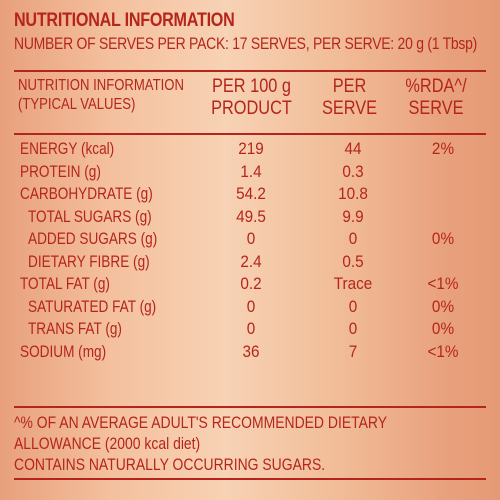 This screenshot has width=500, height=500. What do you see at coordinates (251, 108) in the screenshot?
I see `header-col2-line2: PRODUCT` at bounding box center [251, 108].